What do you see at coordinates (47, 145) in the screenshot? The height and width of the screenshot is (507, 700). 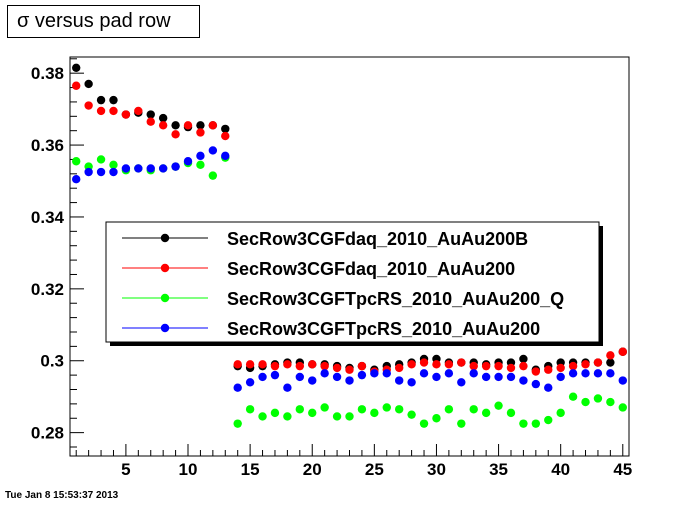 I see `y-tick-label: 0.36` at bounding box center [47, 145].